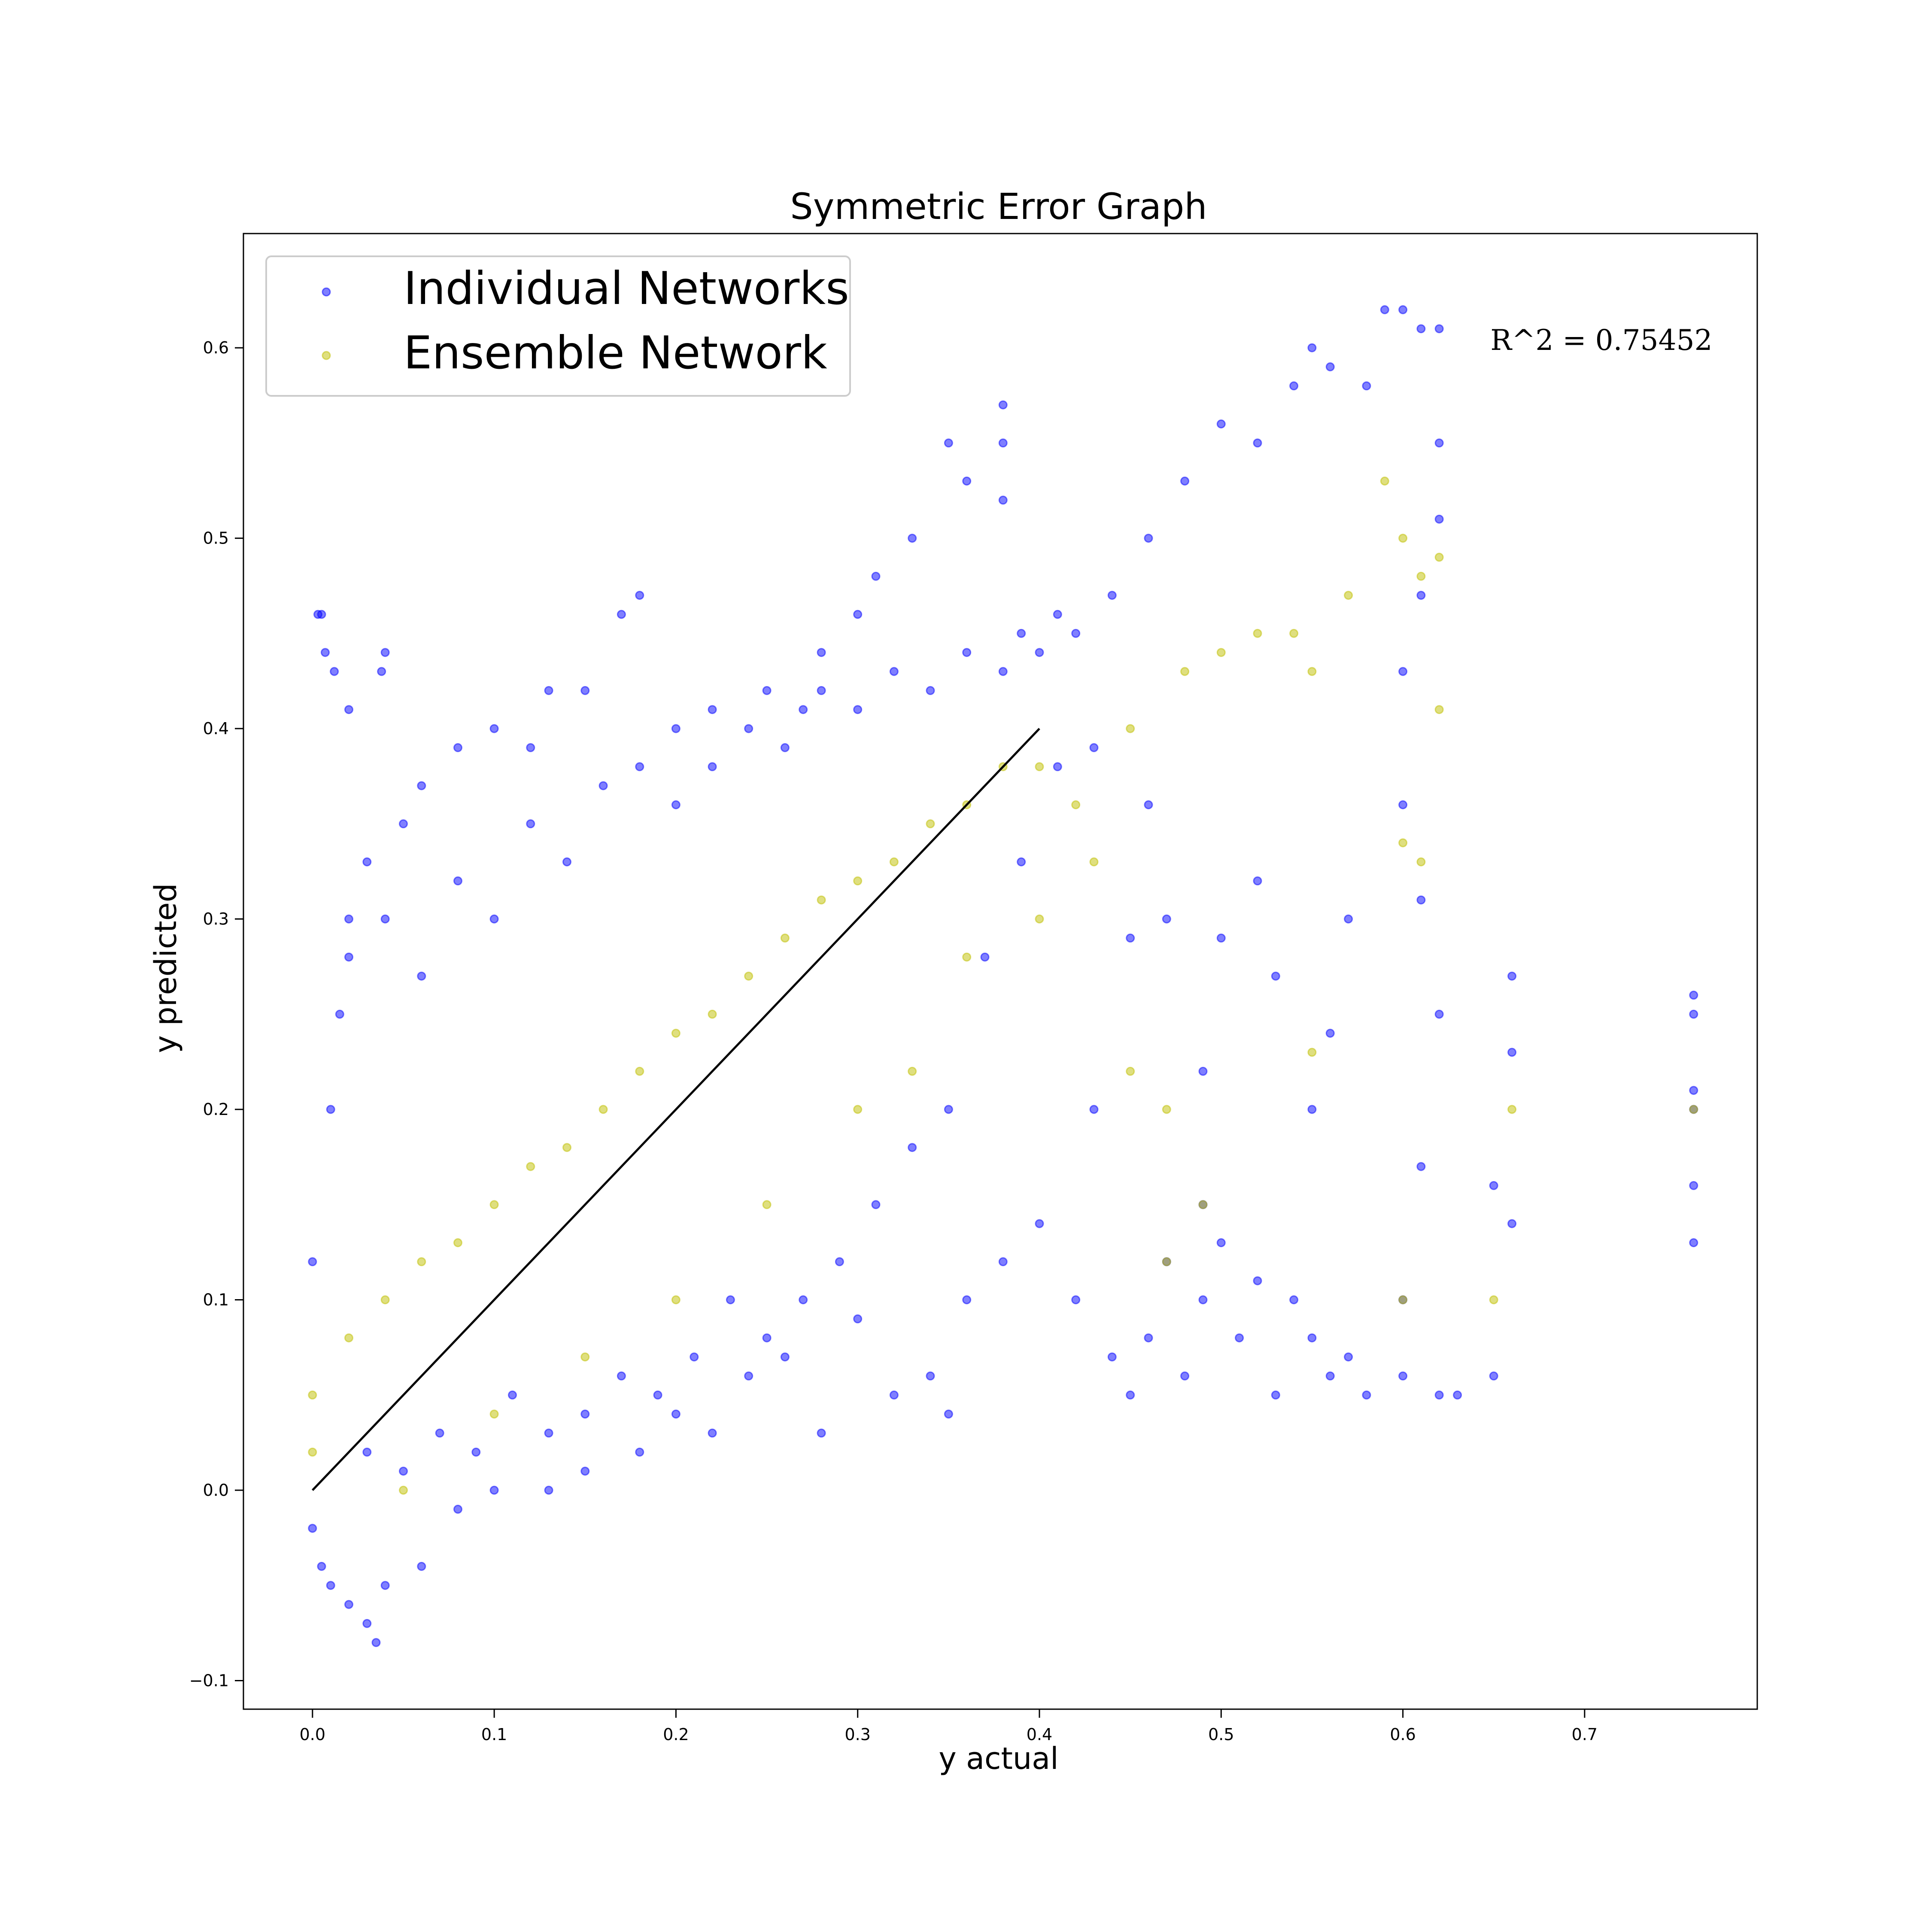 This screenshot has width=1932, height=1932. I want to click on legend-box, so click(558, 326).